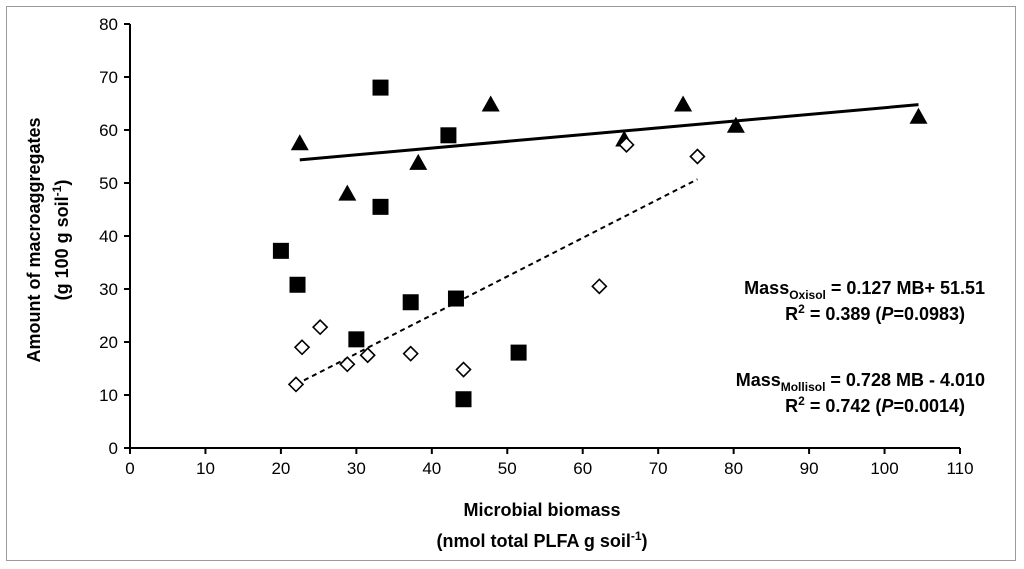 Image resolution: width=1024 pixels, height=569 pixels. Describe the element at coordinates (582, 468) in the screenshot. I see `x-tick-label: 60` at that location.